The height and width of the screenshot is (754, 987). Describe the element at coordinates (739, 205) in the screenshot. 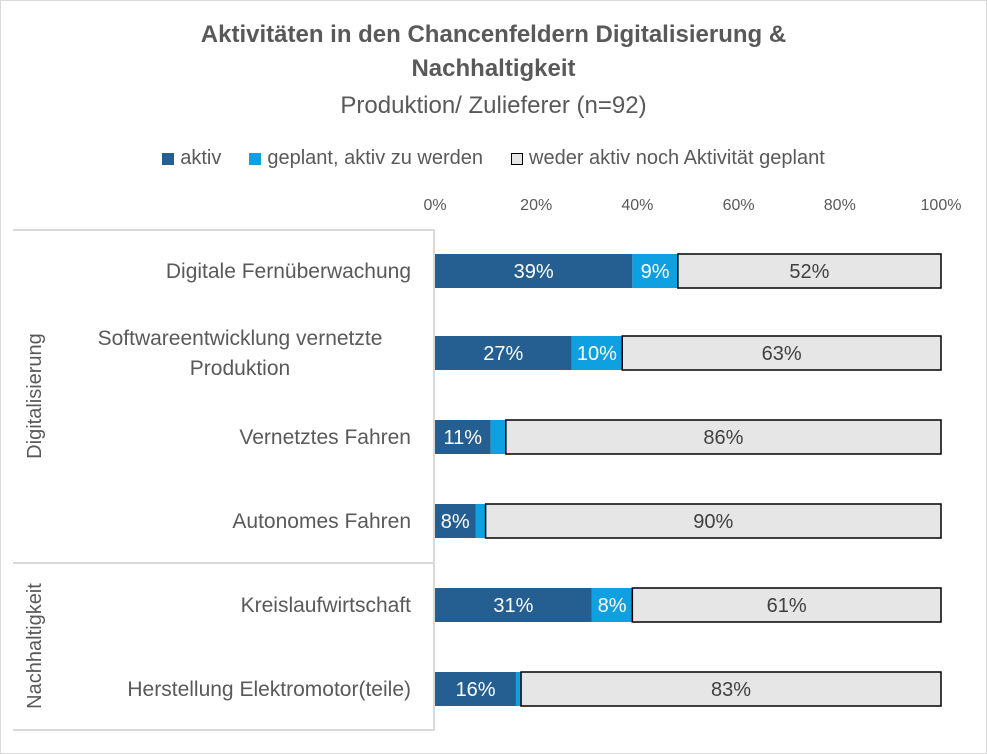

I see `x-tick-label: 60%` at that location.